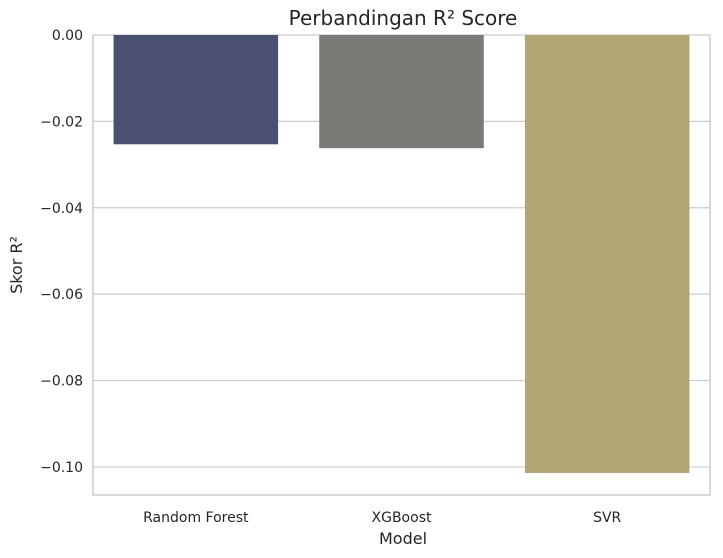 This screenshot has height=558, width=723. I want to click on y-tick-label: −0.02, so click(61, 122).